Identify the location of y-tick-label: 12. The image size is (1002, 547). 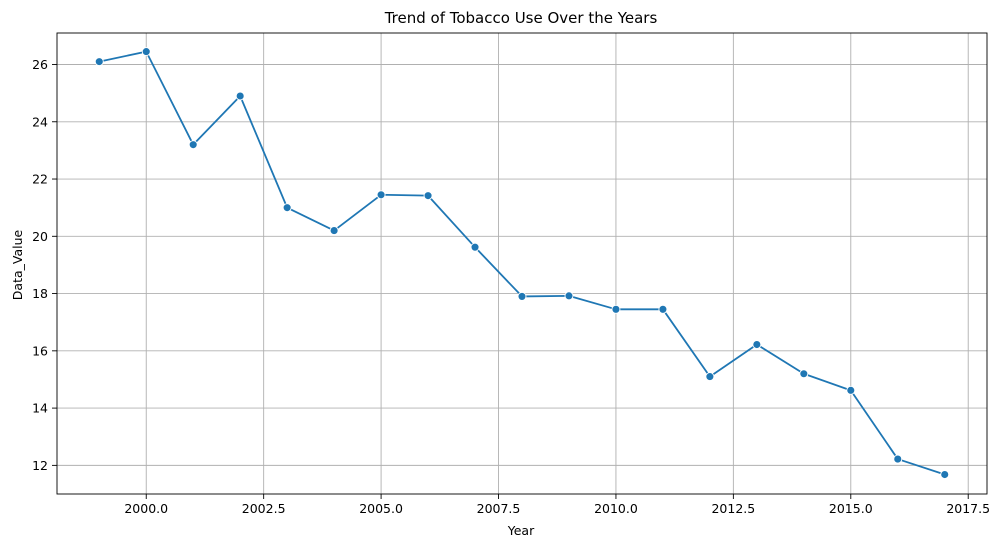
(40, 465).